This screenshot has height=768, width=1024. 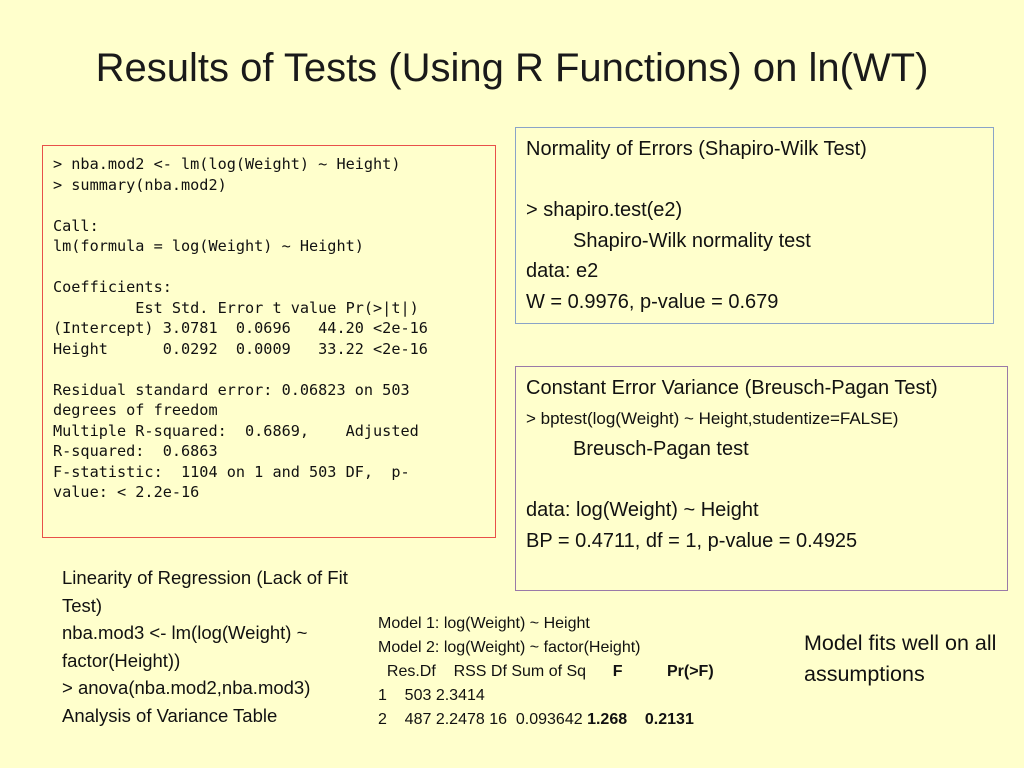 I want to click on anova-row2-gap, so click(x=636, y=719).